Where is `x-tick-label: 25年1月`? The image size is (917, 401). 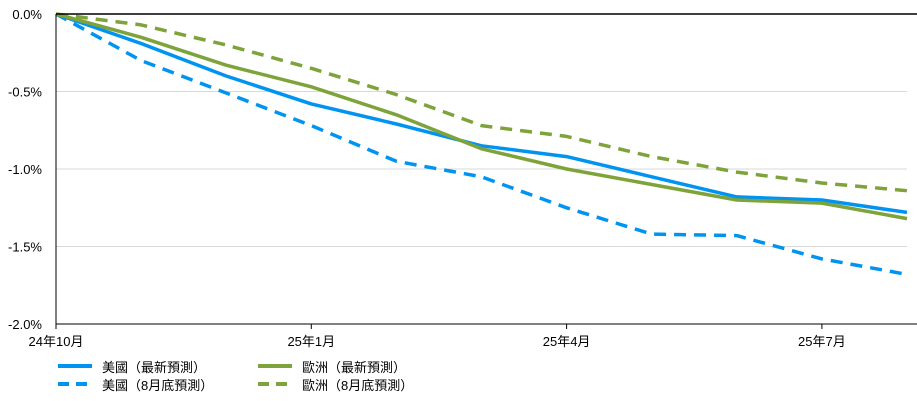
x-tick-label: 25年1月 is located at coordinates (311, 341).